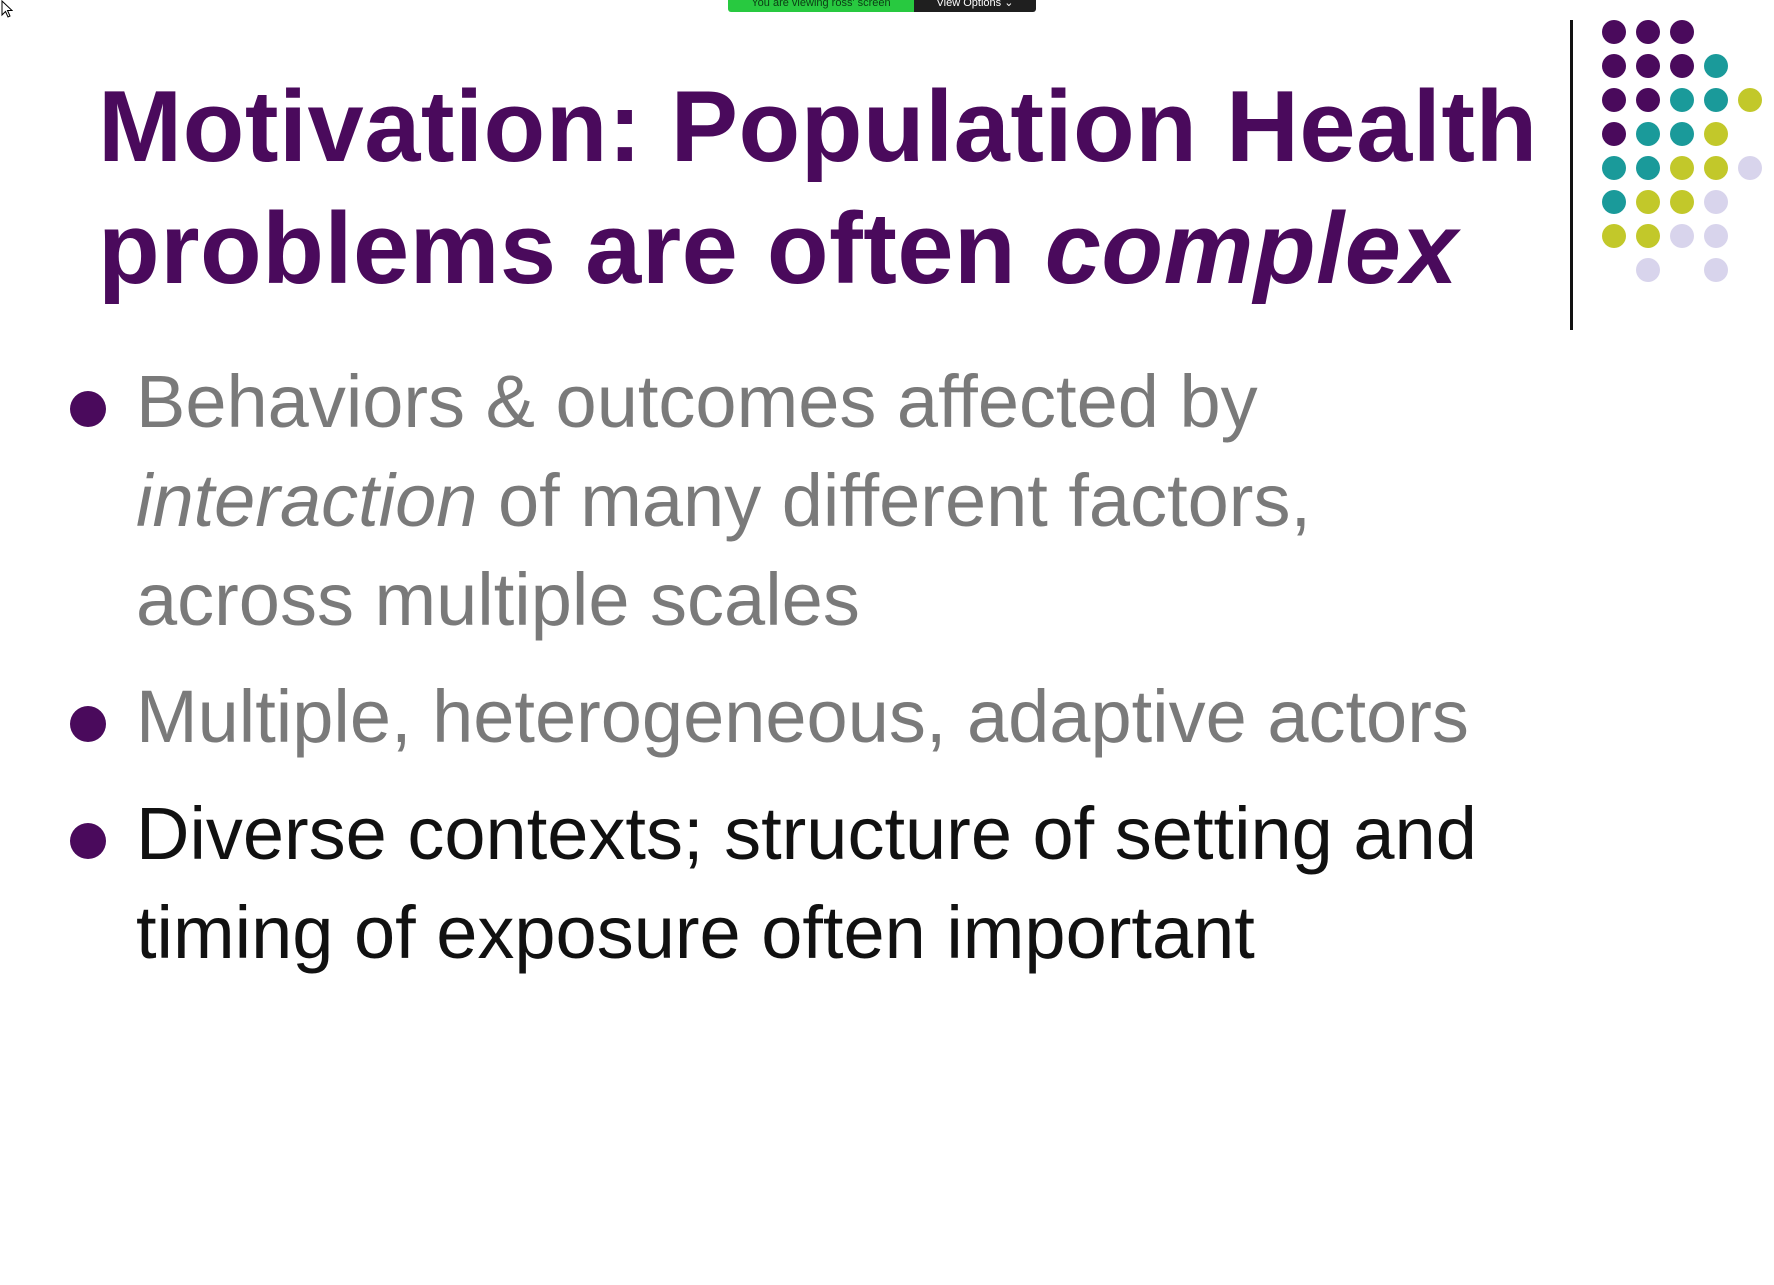  I want to click on bullet-item-2: Multiple, heterogeneous, adaptive actors, so click(848, 716).